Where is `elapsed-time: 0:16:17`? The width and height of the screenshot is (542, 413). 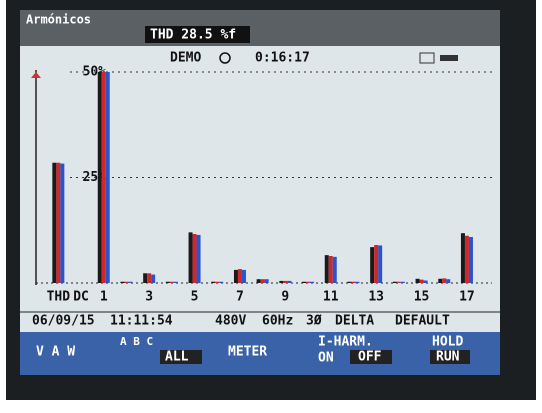 elapsed-time: 0:16:17 is located at coordinates (282, 58).